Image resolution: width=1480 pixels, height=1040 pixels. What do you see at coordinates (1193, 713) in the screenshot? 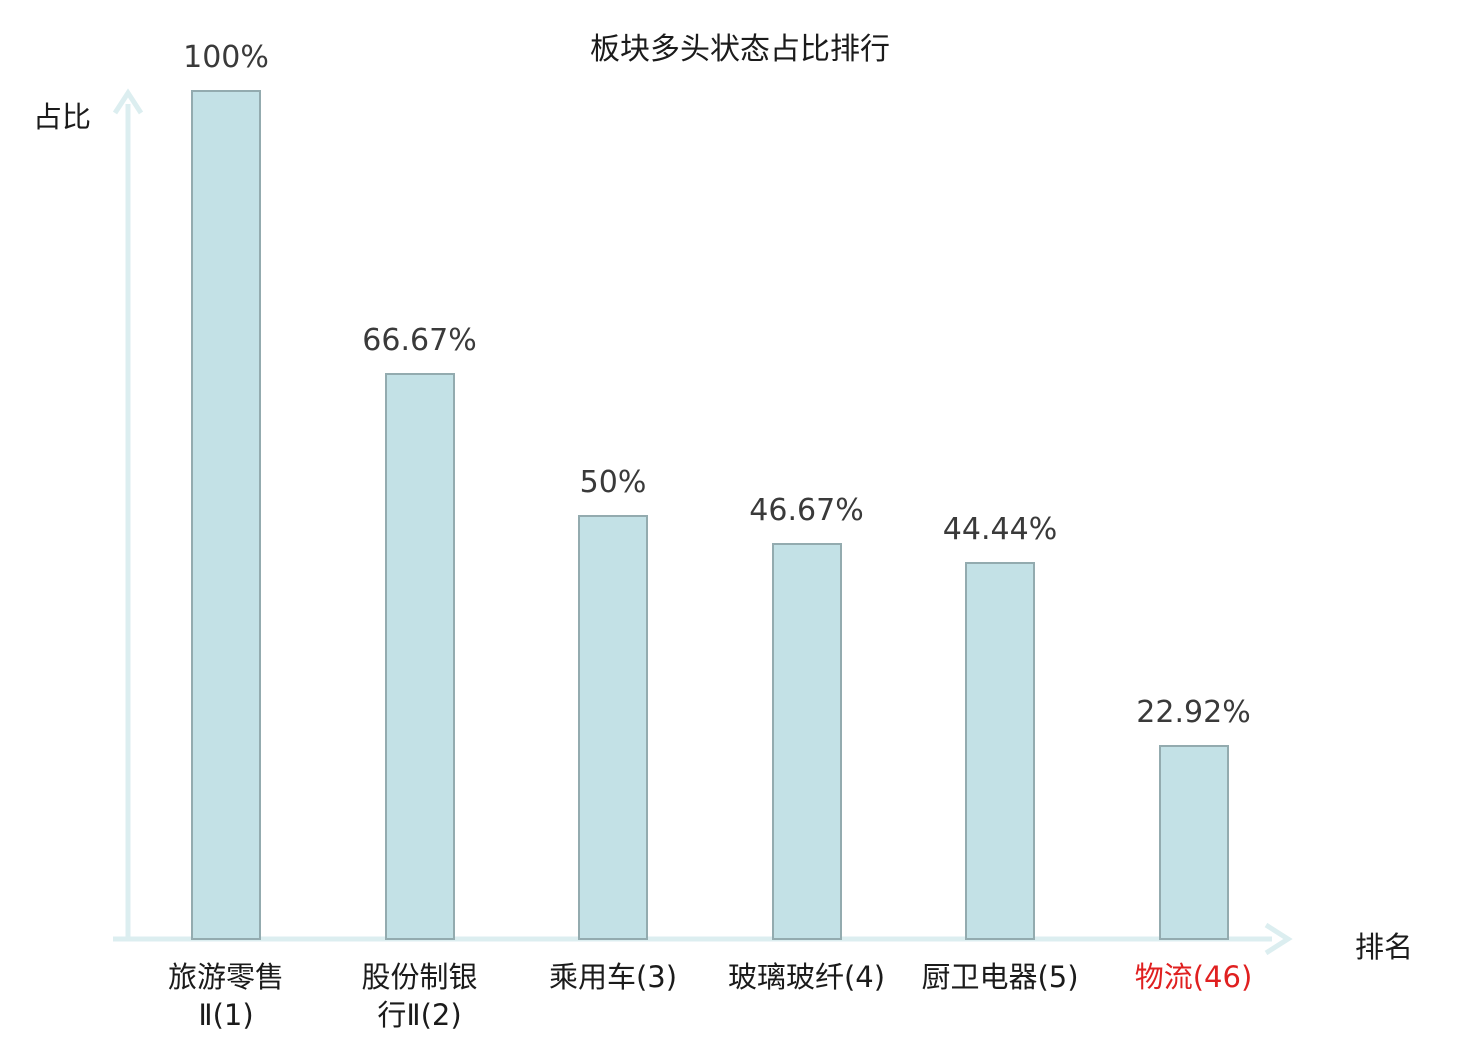
I see `bar-value-label: 22.92%` at bounding box center [1193, 713].